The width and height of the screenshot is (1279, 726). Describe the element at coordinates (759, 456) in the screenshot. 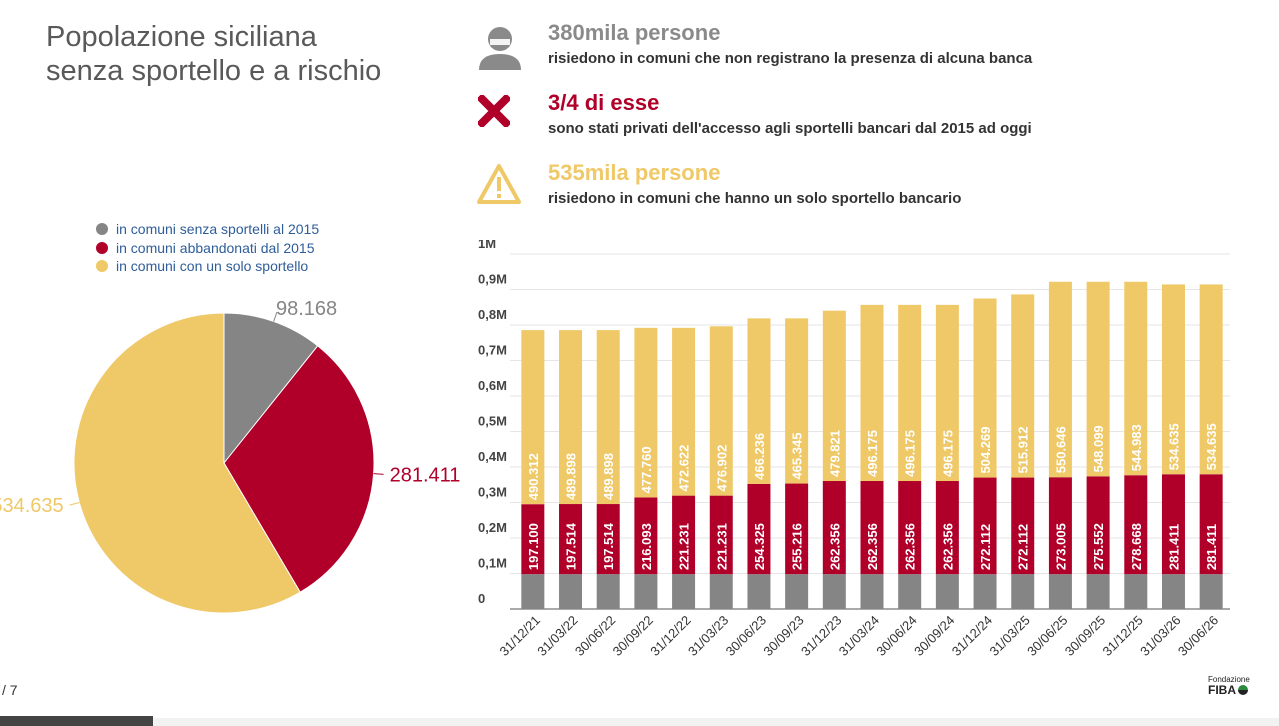

I see `bar-value-label: 466.236` at that location.